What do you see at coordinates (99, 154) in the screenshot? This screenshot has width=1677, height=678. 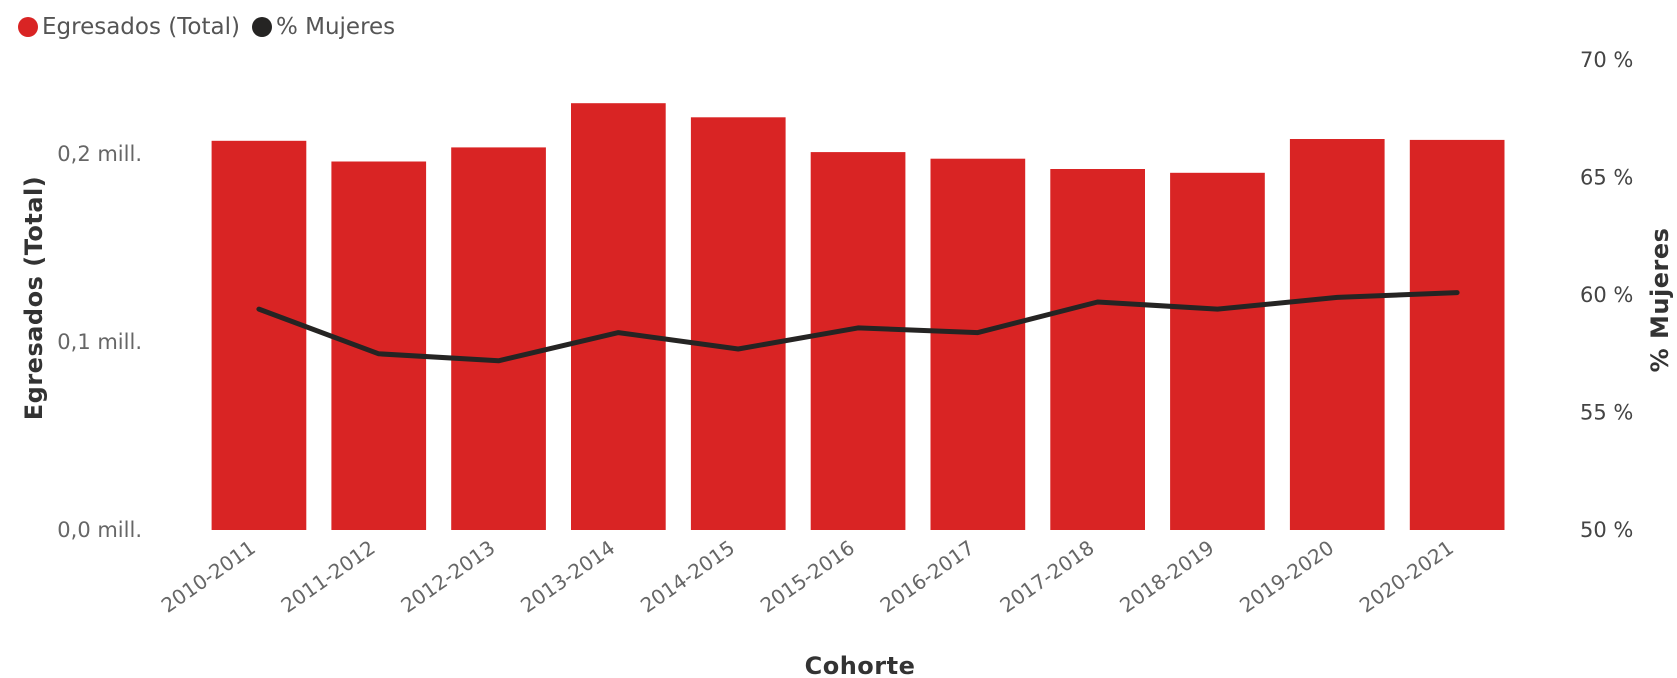 I see `y-tick-left: 0,2 mill.` at bounding box center [99, 154].